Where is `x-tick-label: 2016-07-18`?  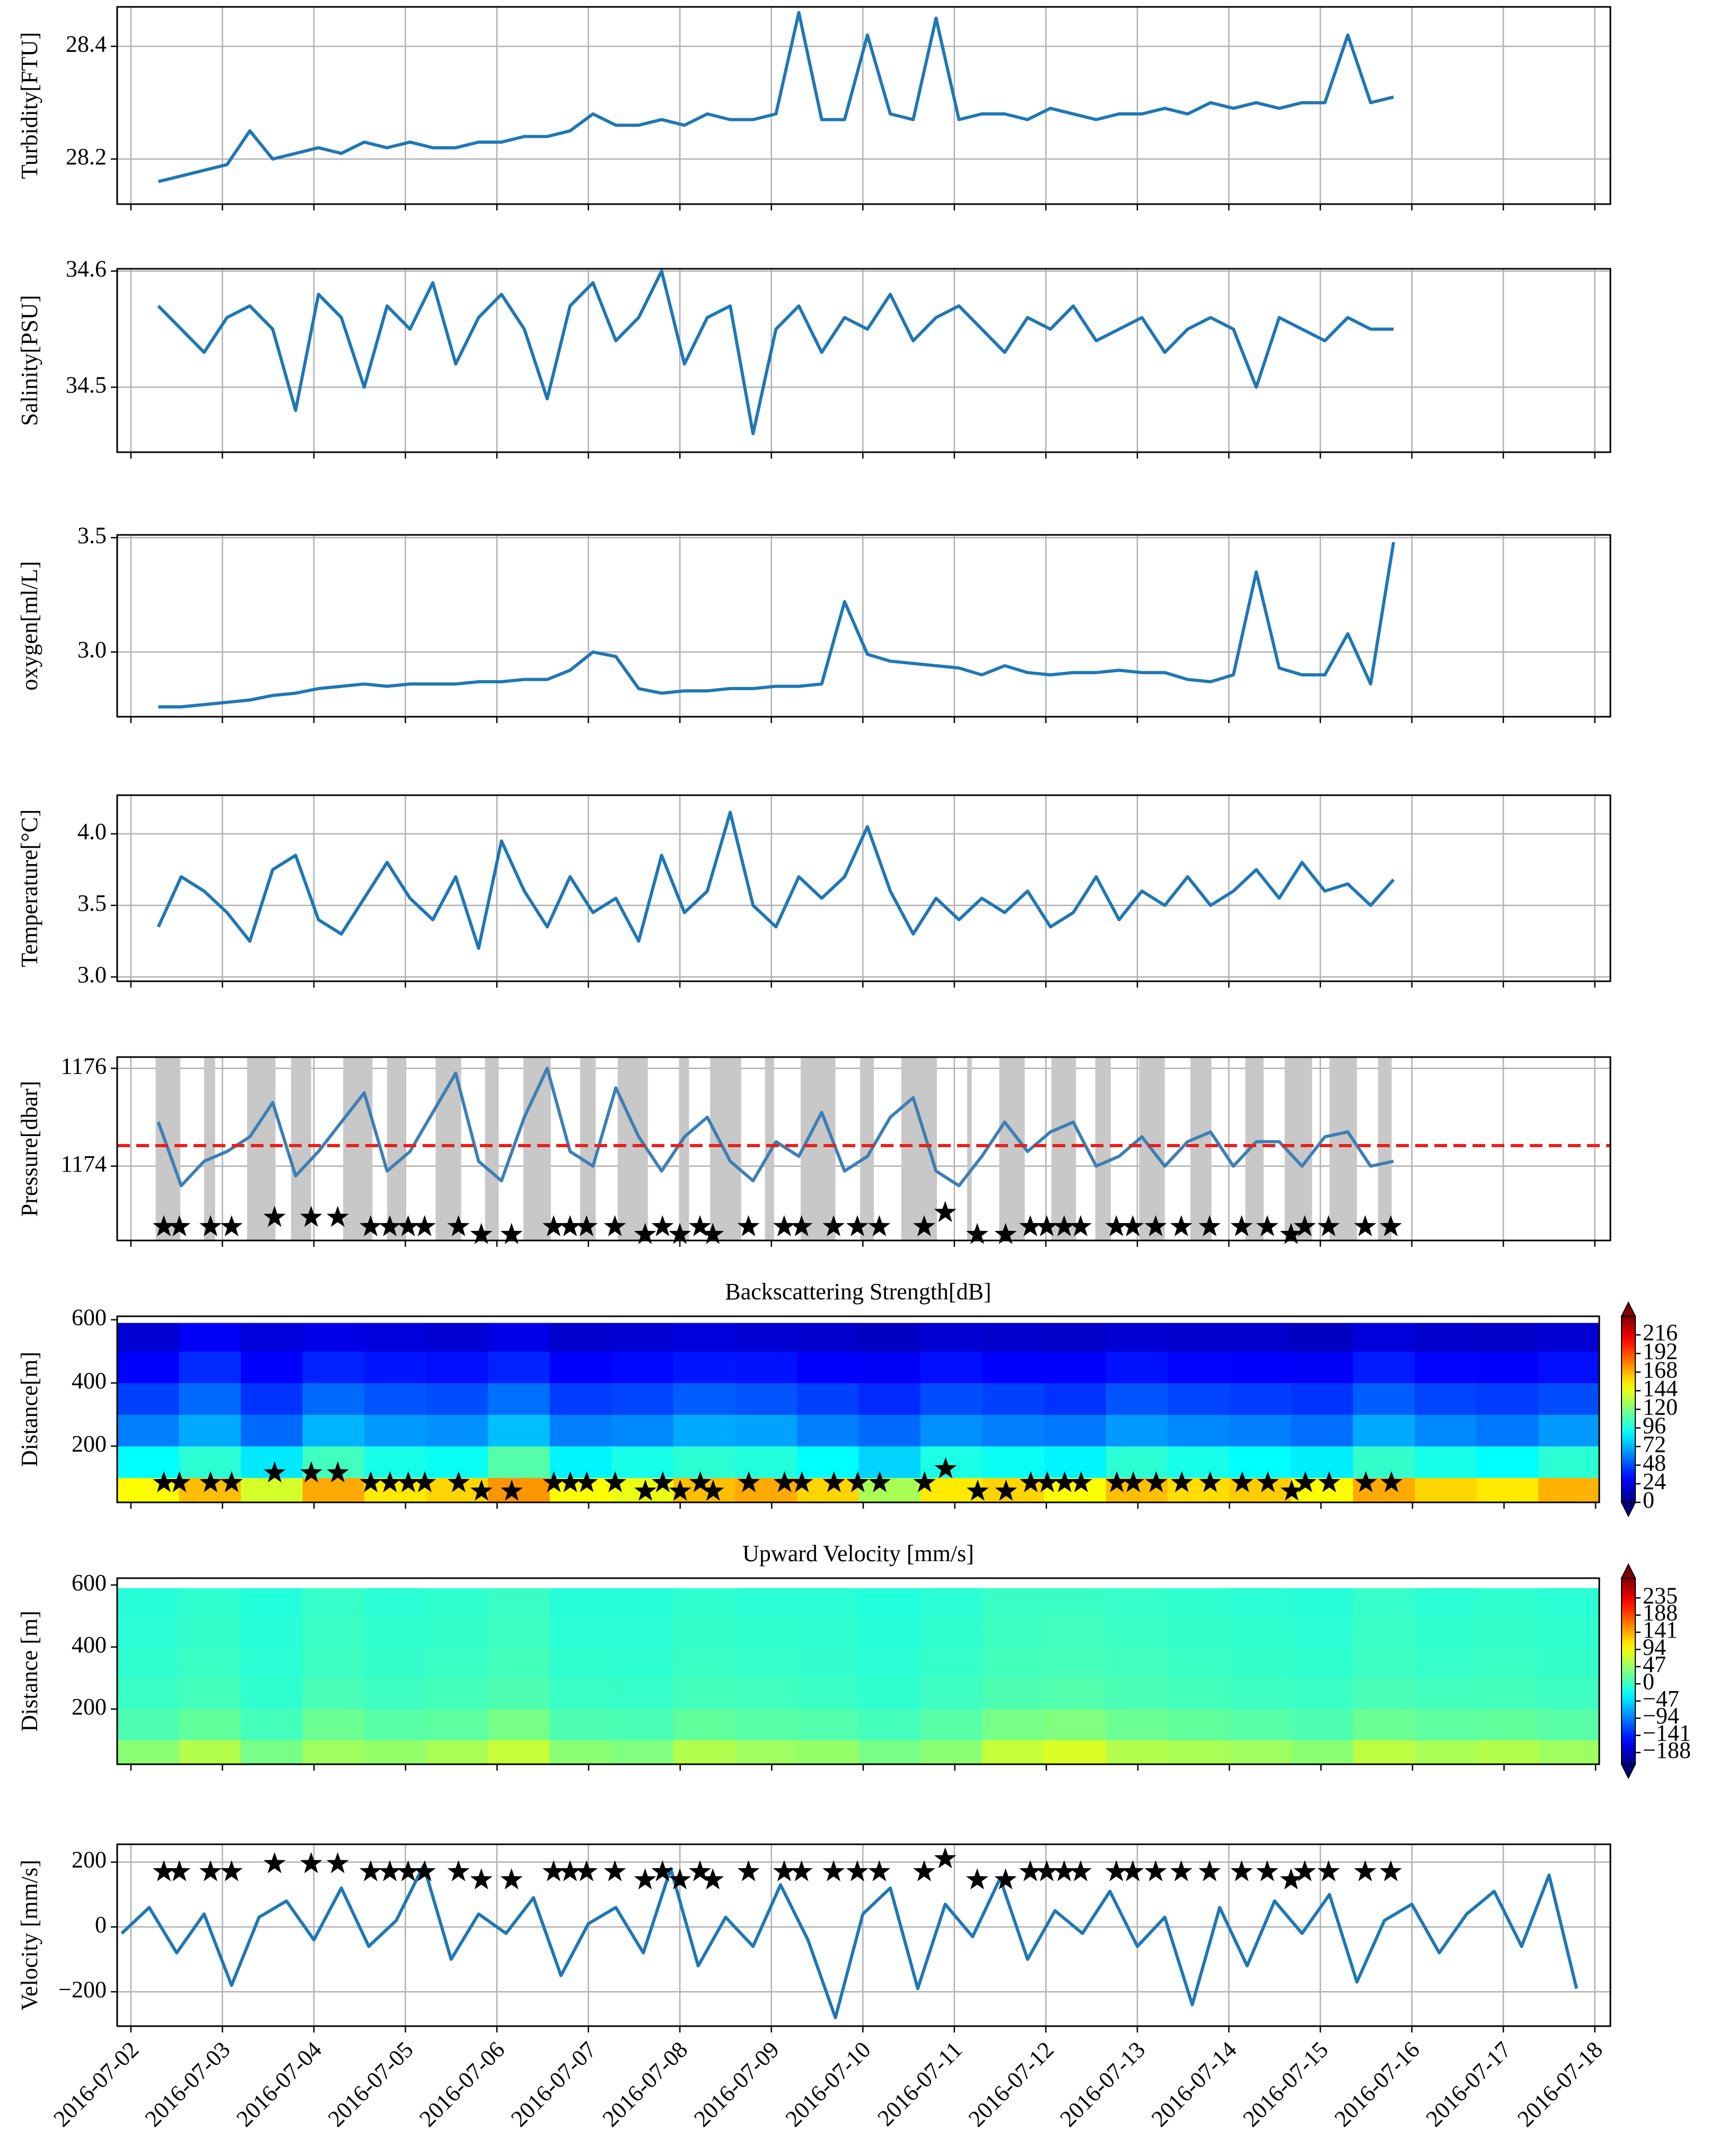 x-tick-label: 2016-07-18 is located at coordinates (1560, 2084).